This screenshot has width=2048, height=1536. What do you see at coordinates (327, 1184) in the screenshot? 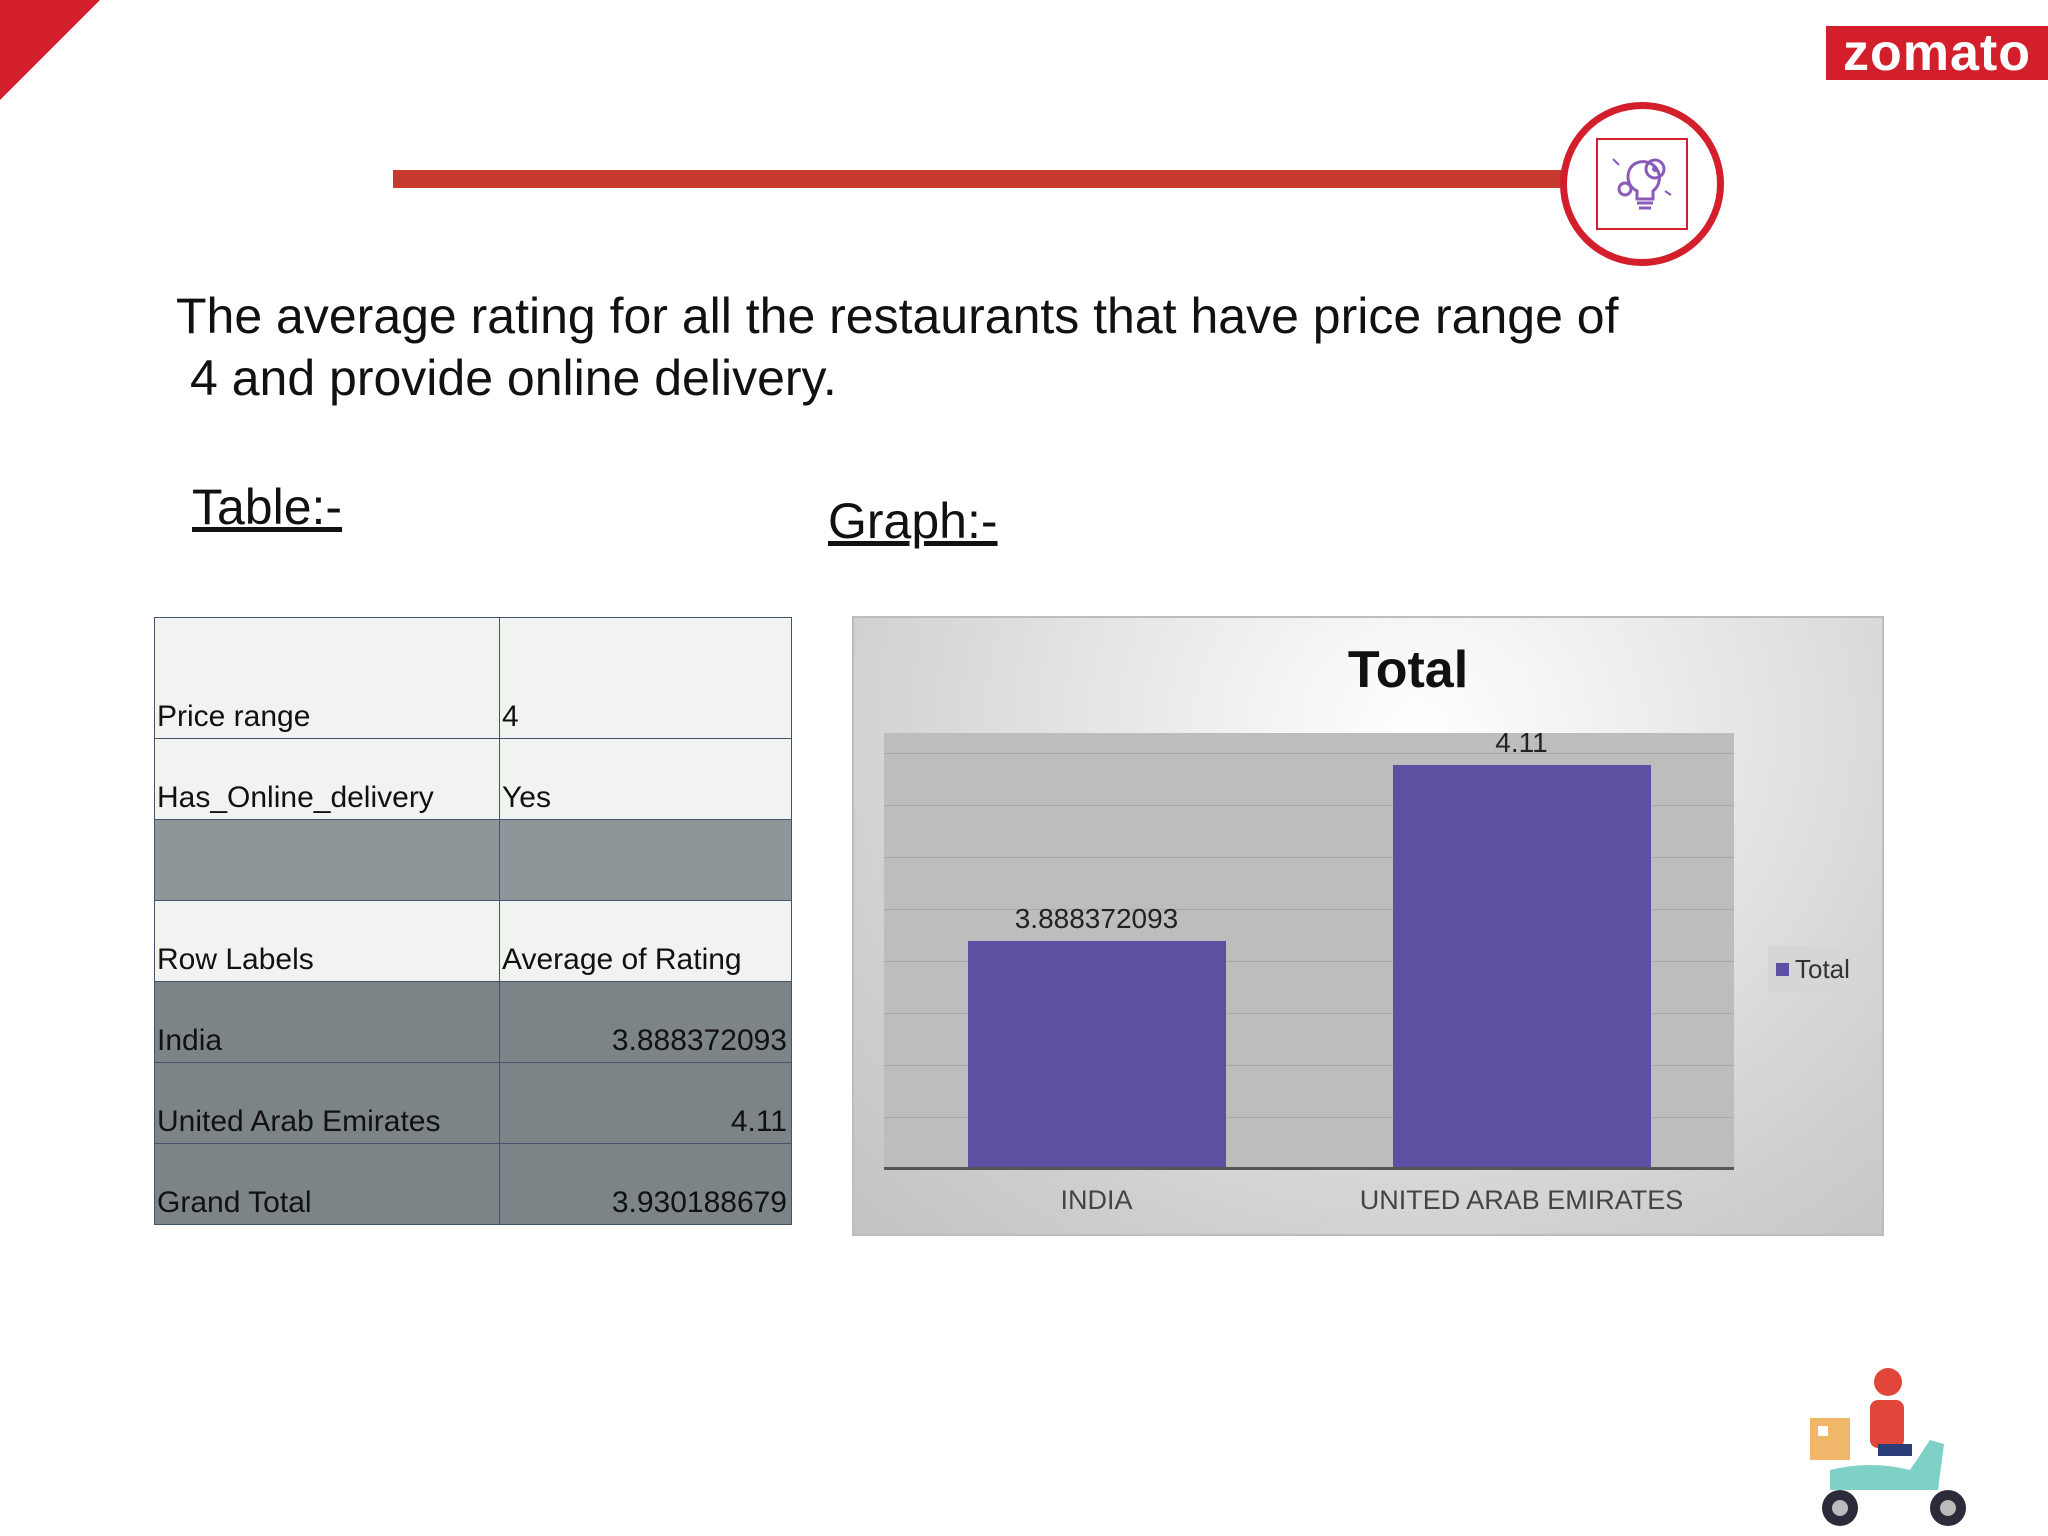
I see `grand-total-label: Grand Total` at bounding box center [327, 1184].